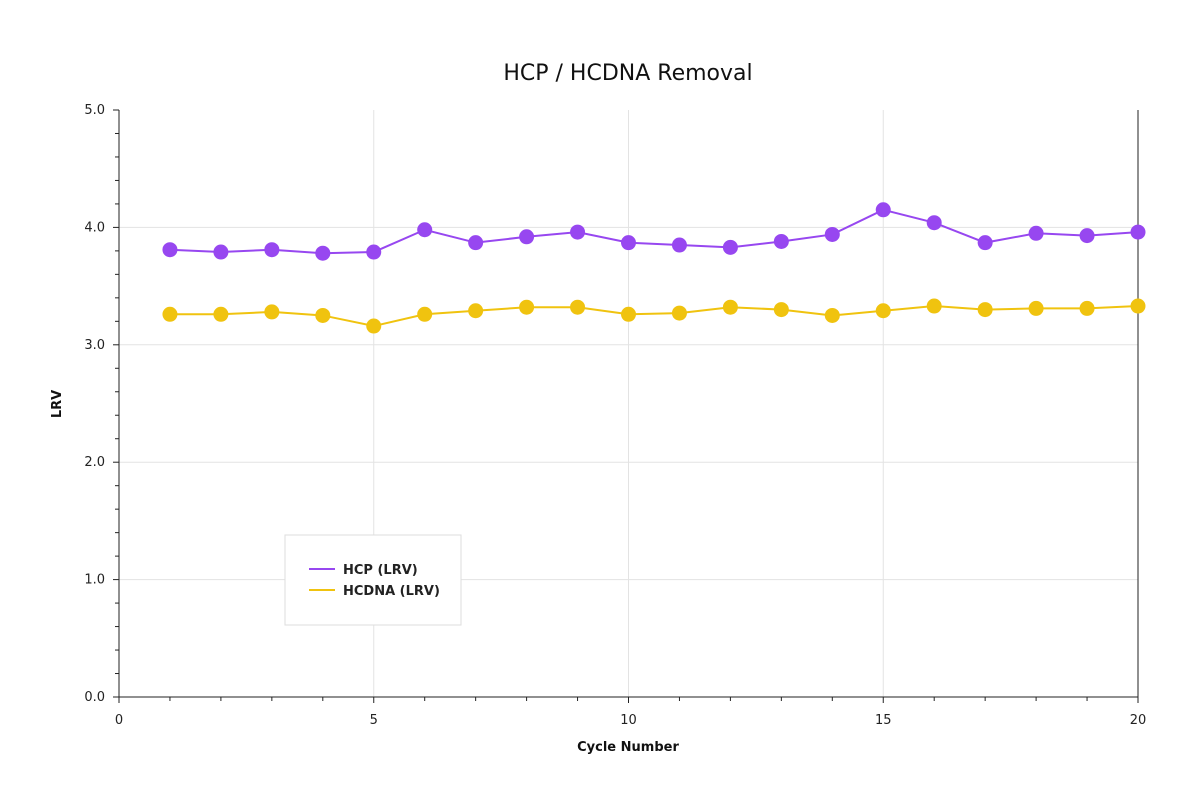  What do you see at coordinates (628, 747) in the screenshot?
I see `x-axis-label: Cycle Number` at bounding box center [628, 747].